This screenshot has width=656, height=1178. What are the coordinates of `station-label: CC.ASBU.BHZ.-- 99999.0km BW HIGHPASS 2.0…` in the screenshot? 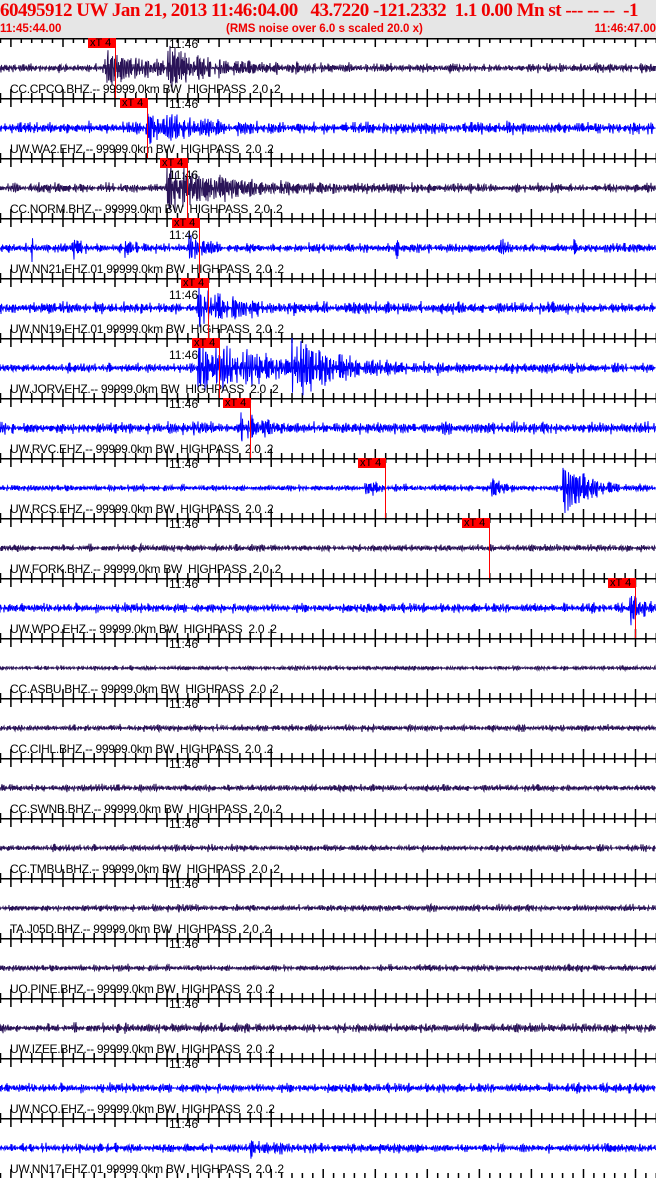 It's located at (144, 689).